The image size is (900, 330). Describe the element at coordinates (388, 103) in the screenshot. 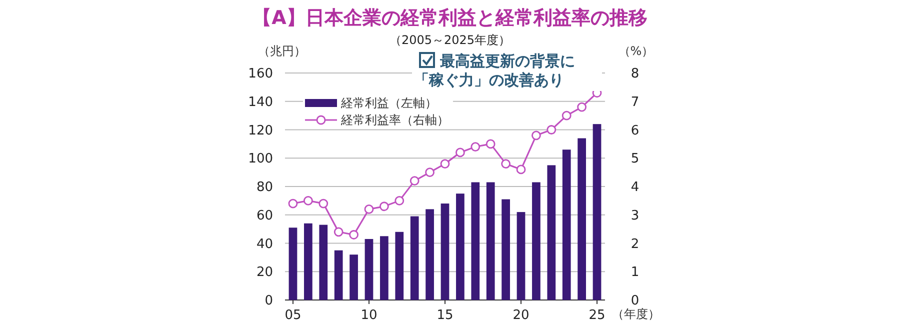

I see `legend-label: 経常利益（左軸）` at that location.